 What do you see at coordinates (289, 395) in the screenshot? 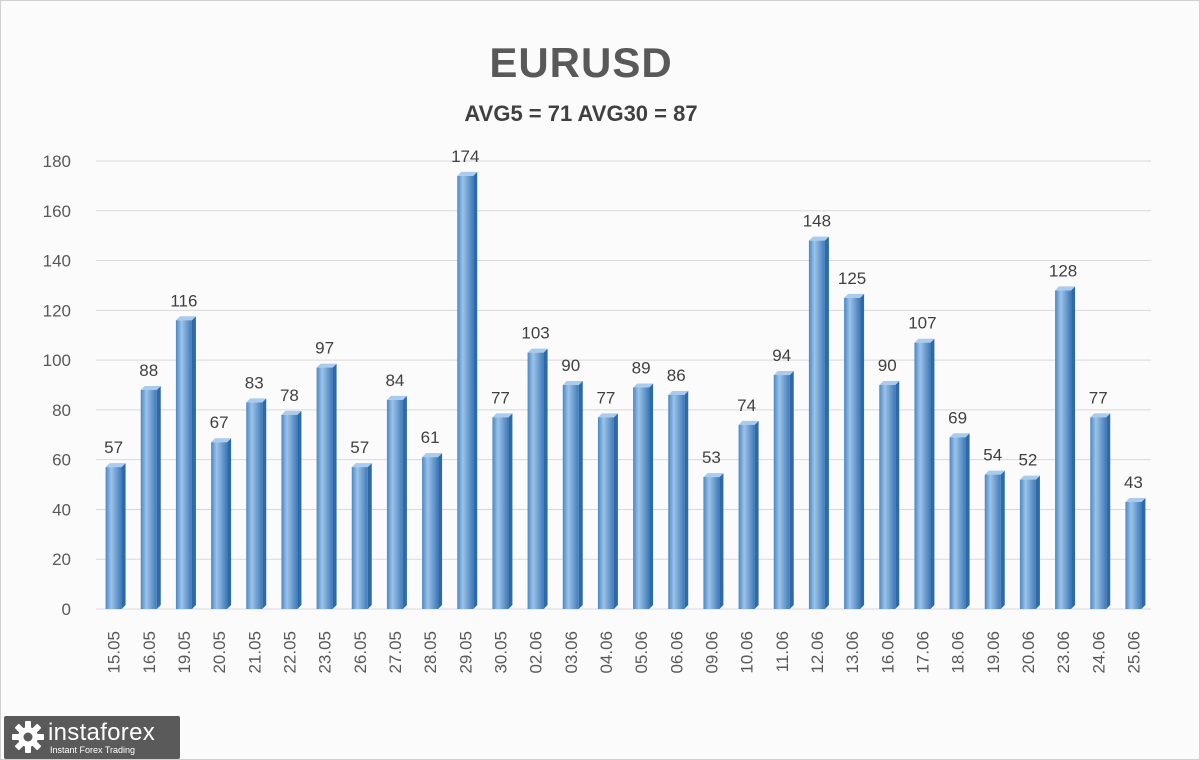
I see `data-label: 78` at bounding box center [289, 395].